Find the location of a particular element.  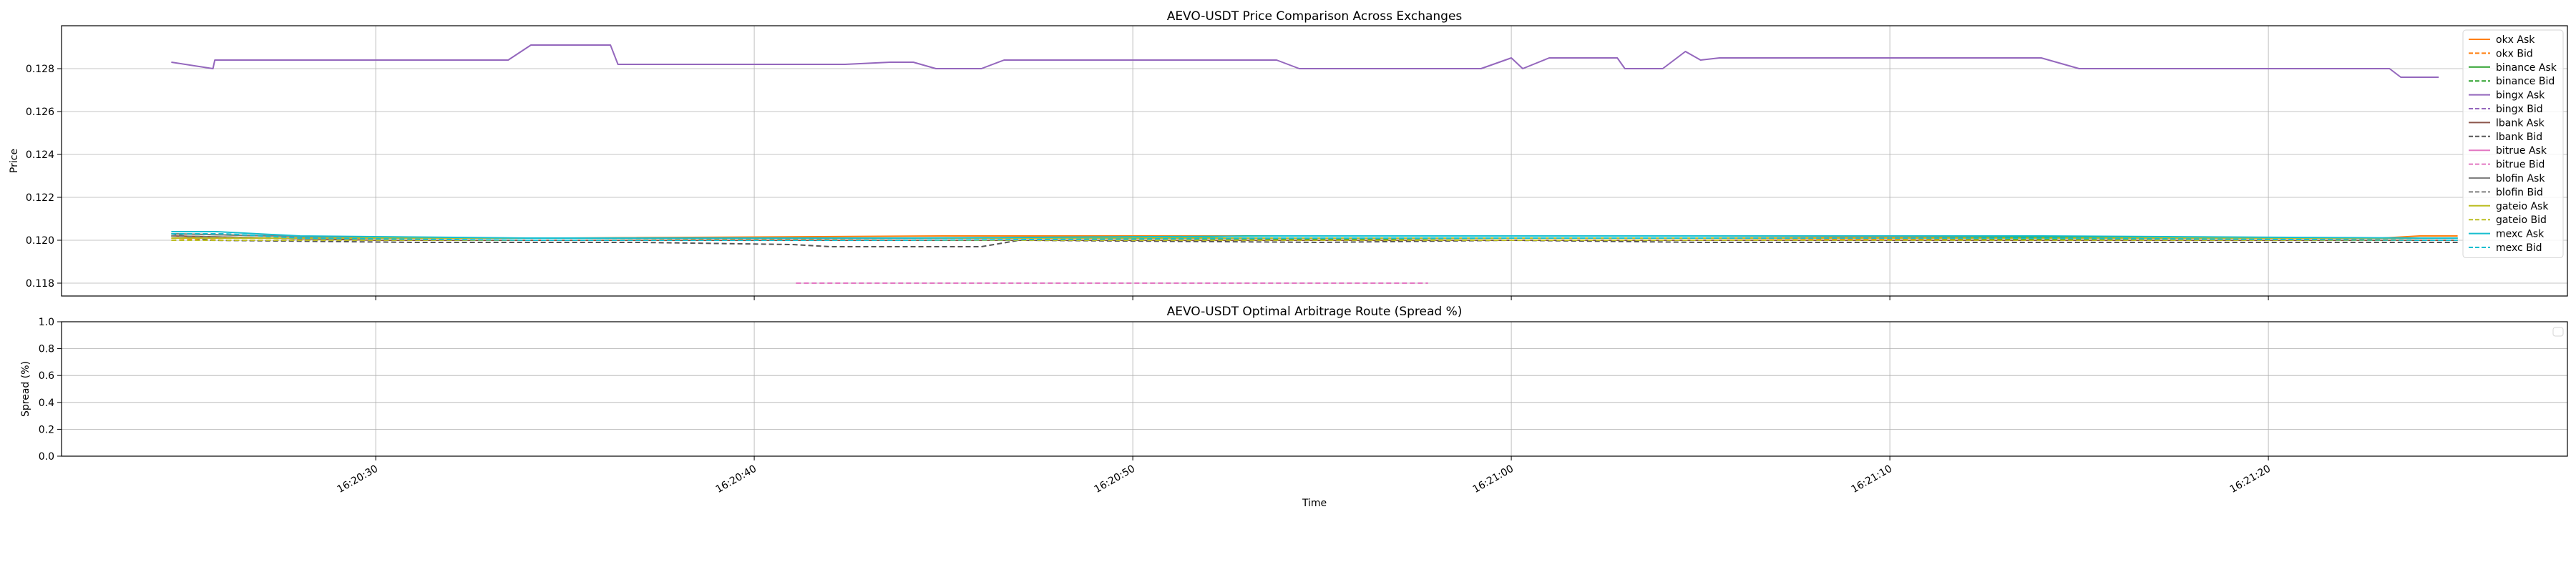

series-line-lbank-bid is located at coordinates (1314, 240).